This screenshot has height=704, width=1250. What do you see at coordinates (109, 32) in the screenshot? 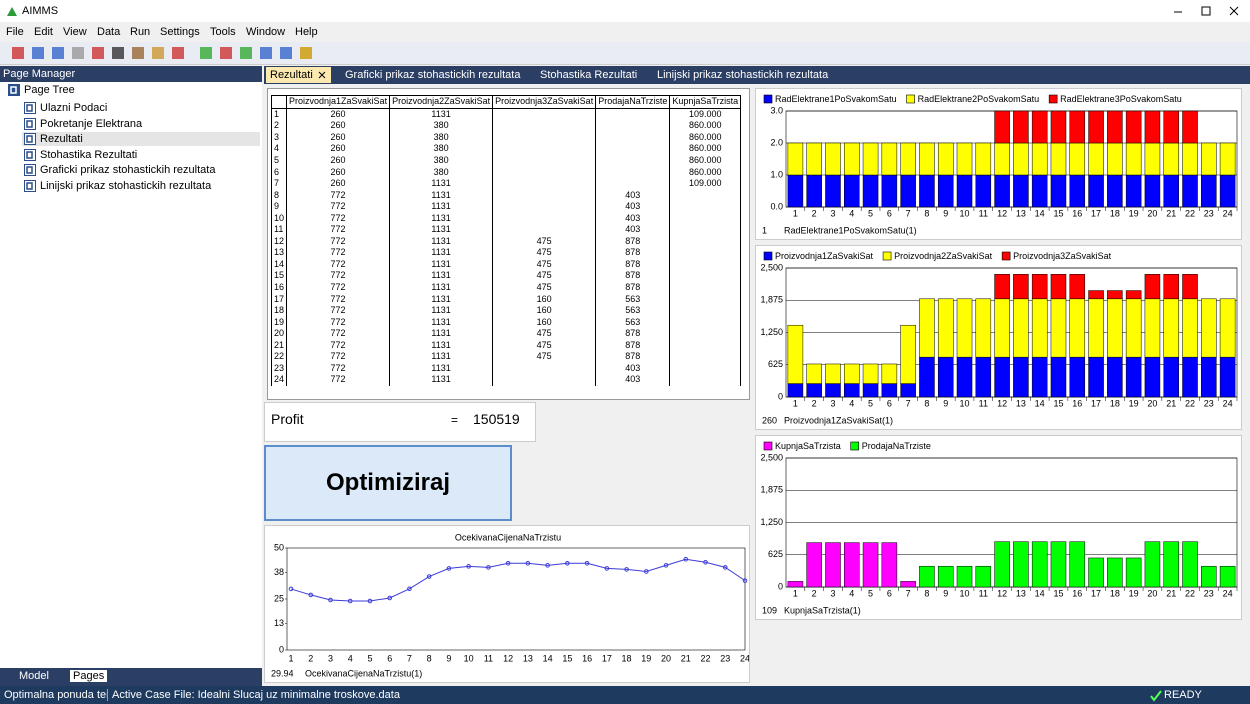
I see `menu-item: Data` at bounding box center [109, 32].